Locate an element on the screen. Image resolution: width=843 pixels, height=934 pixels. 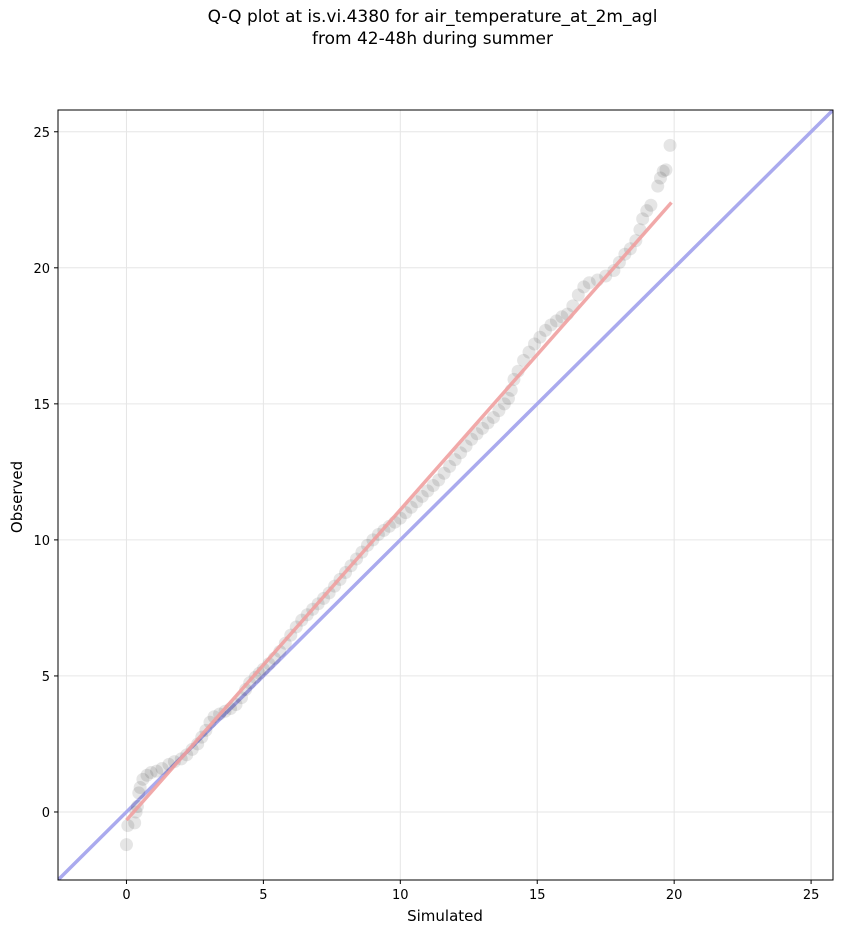
x-tick-label: 25 is located at coordinates (811, 895).